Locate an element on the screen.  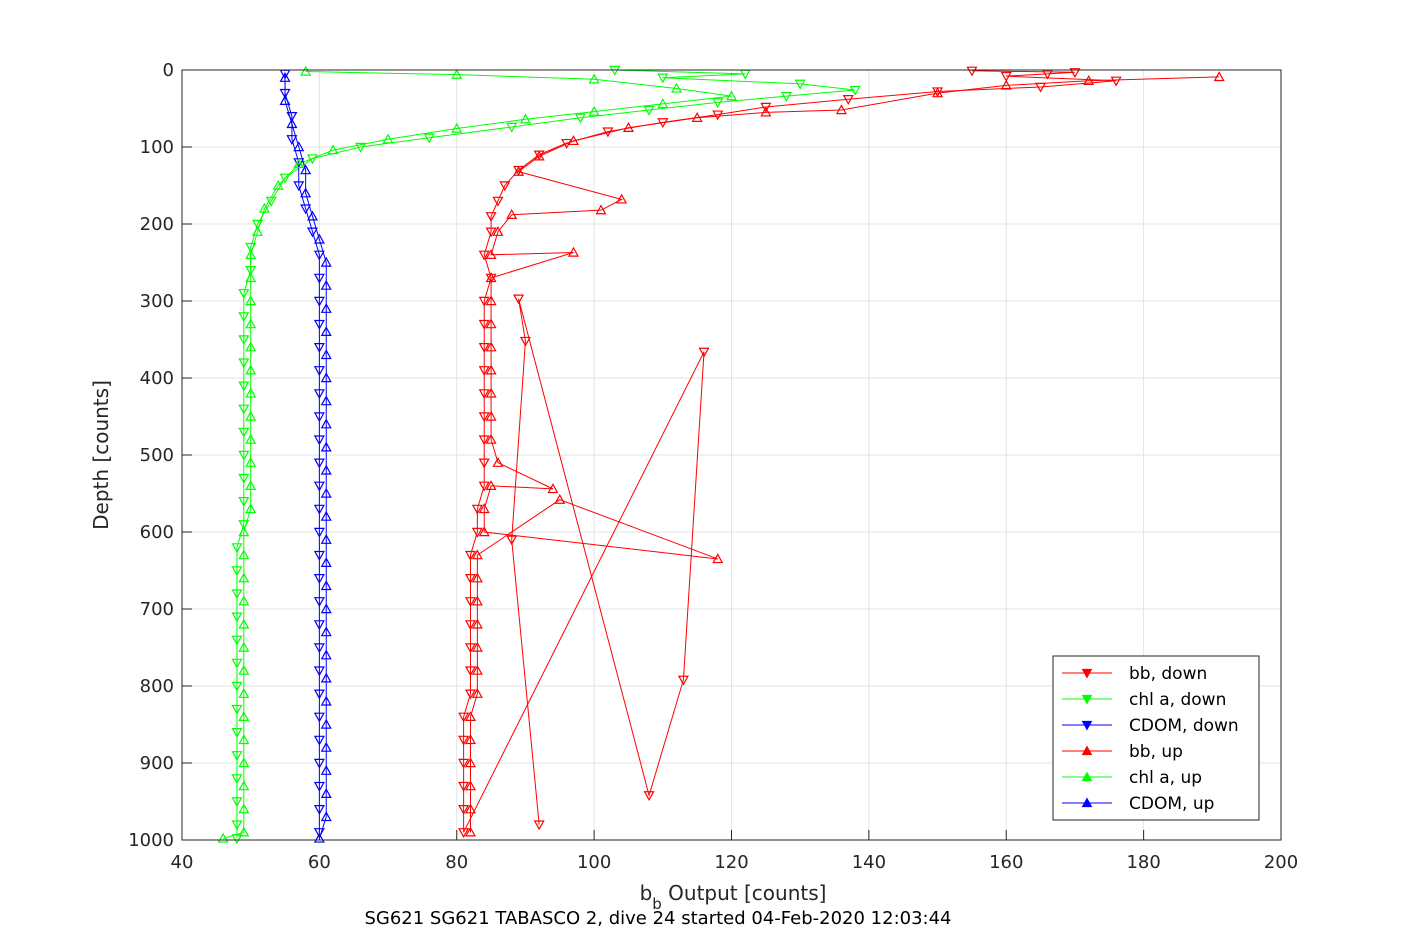
legend-label: CDOM, down is located at coordinates (1184, 726).